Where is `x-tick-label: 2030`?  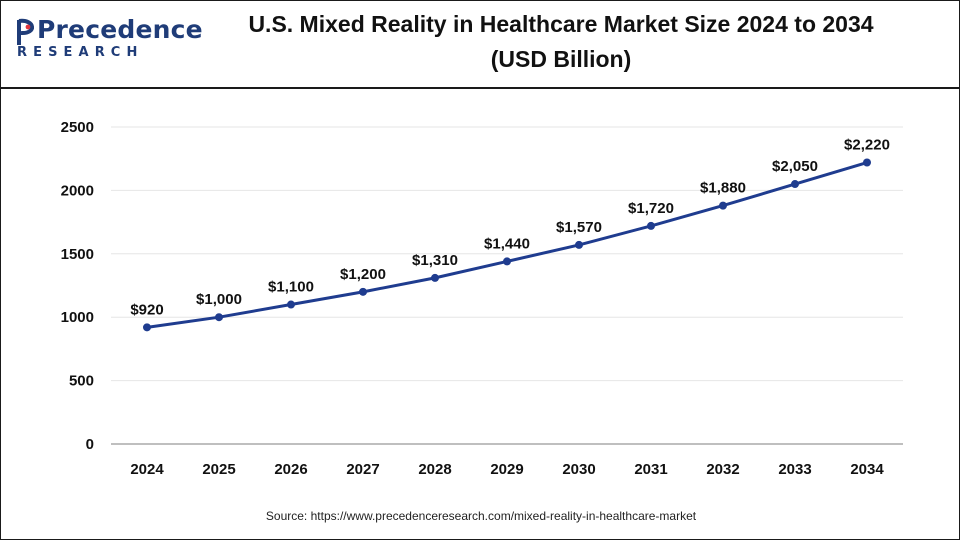 x-tick-label: 2030 is located at coordinates (578, 469).